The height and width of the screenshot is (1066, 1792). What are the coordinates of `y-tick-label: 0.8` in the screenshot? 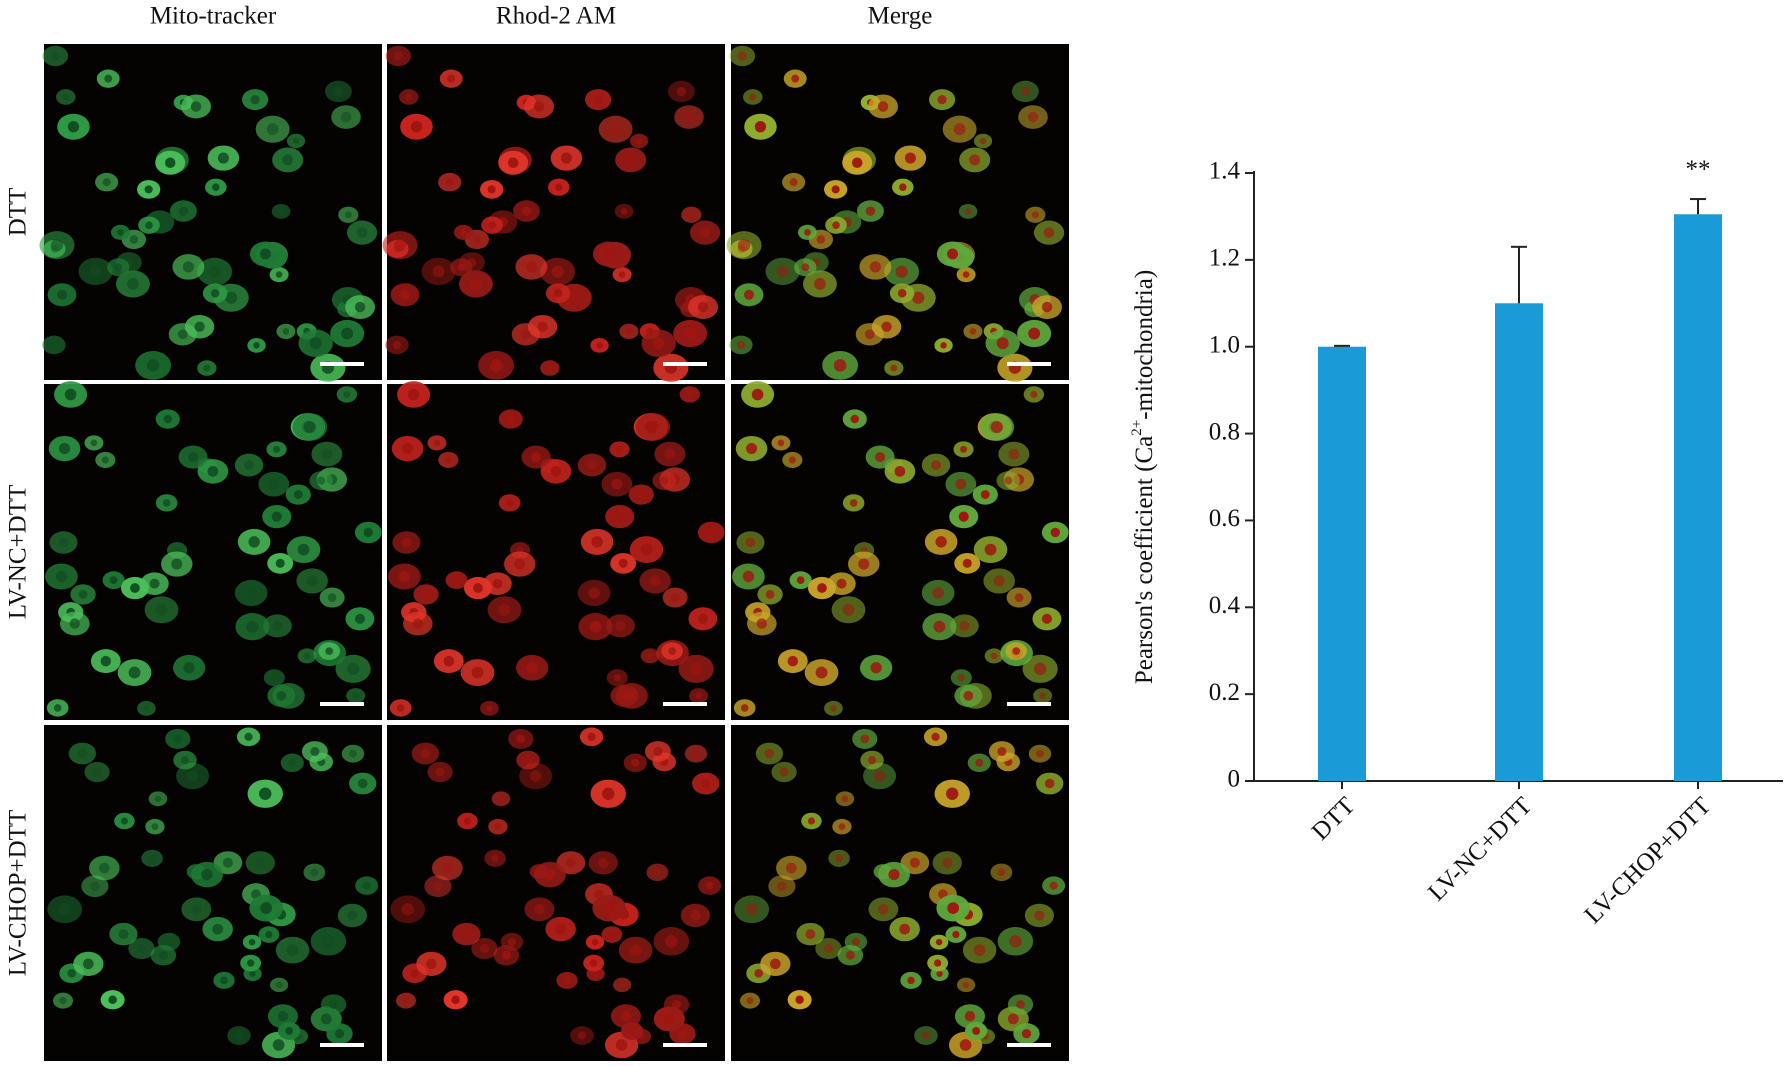 It's located at (1224, 431).